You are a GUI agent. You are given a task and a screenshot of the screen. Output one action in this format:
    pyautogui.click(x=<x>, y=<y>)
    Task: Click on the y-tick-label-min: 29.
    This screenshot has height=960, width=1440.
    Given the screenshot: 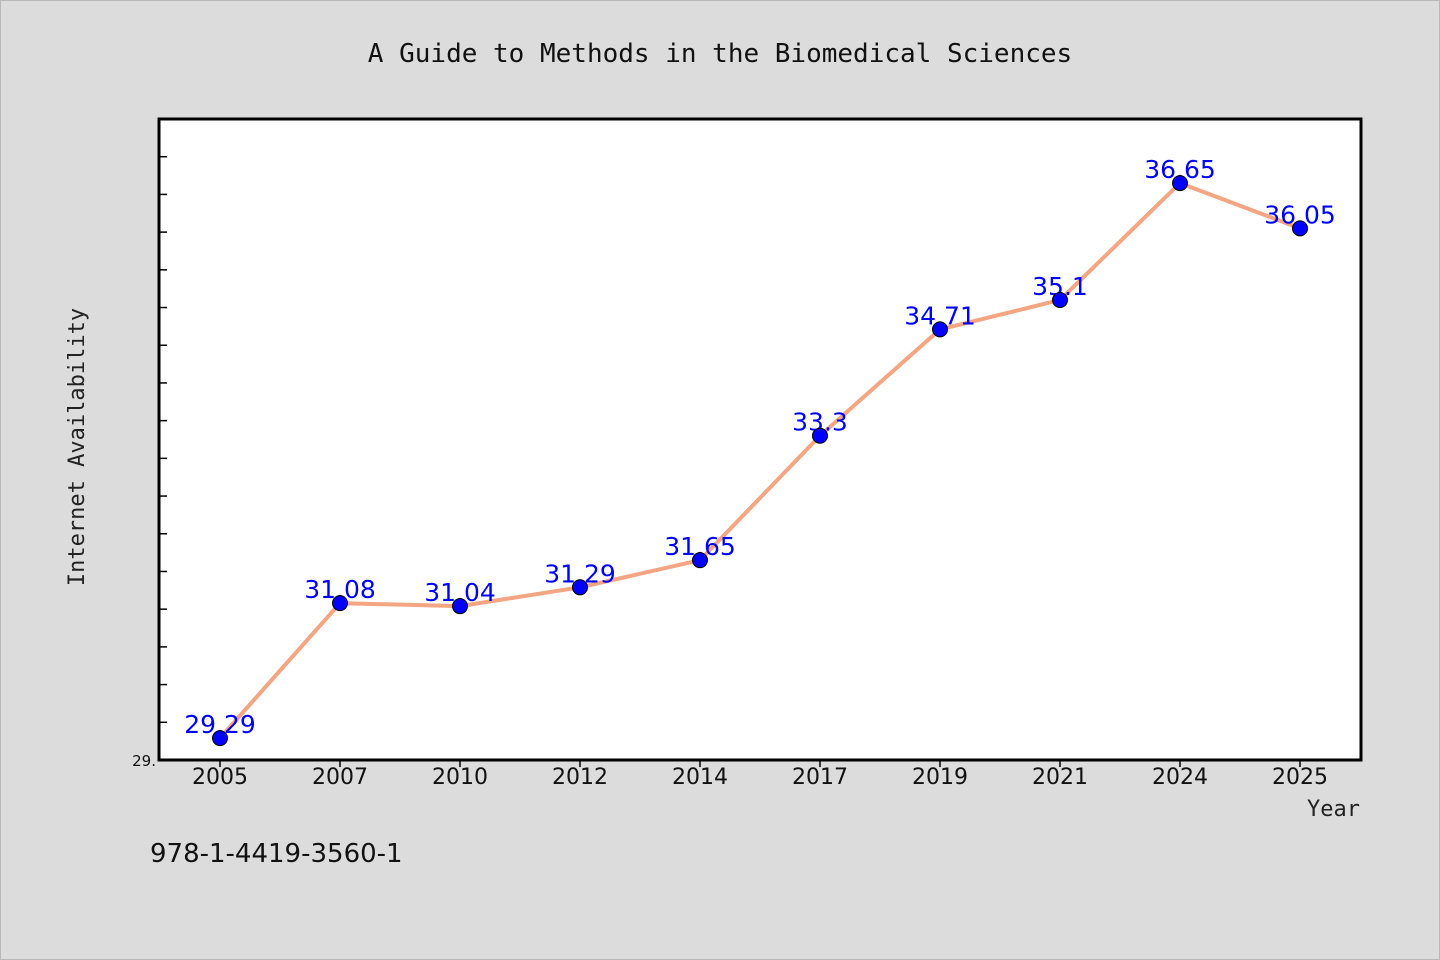 What is the action you would take?
    pyautogui.click(x=144, y=761)
    